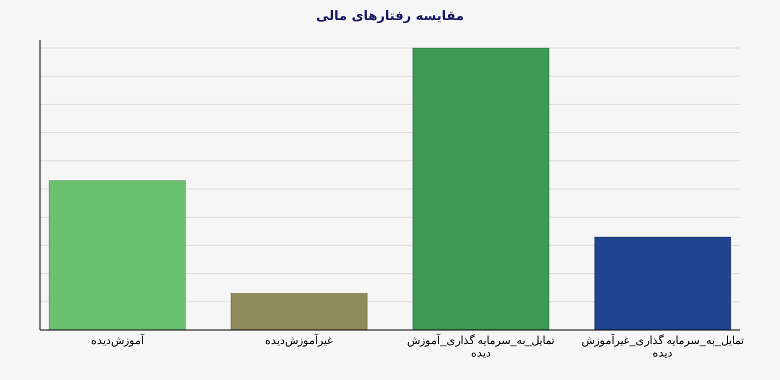 The height and width of the screenshot is (380, 780). I want to click on x-tick-label: تمایل_به_سرمایه گذاری_غیرآموزش دیده, so click(663, 347).